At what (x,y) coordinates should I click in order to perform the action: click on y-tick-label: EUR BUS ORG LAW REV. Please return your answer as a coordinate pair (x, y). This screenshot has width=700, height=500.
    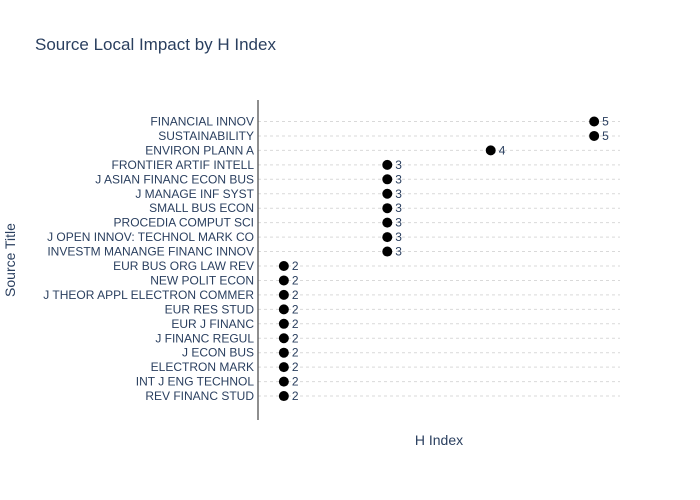
    Looking at the image, I should click on (183, 266).